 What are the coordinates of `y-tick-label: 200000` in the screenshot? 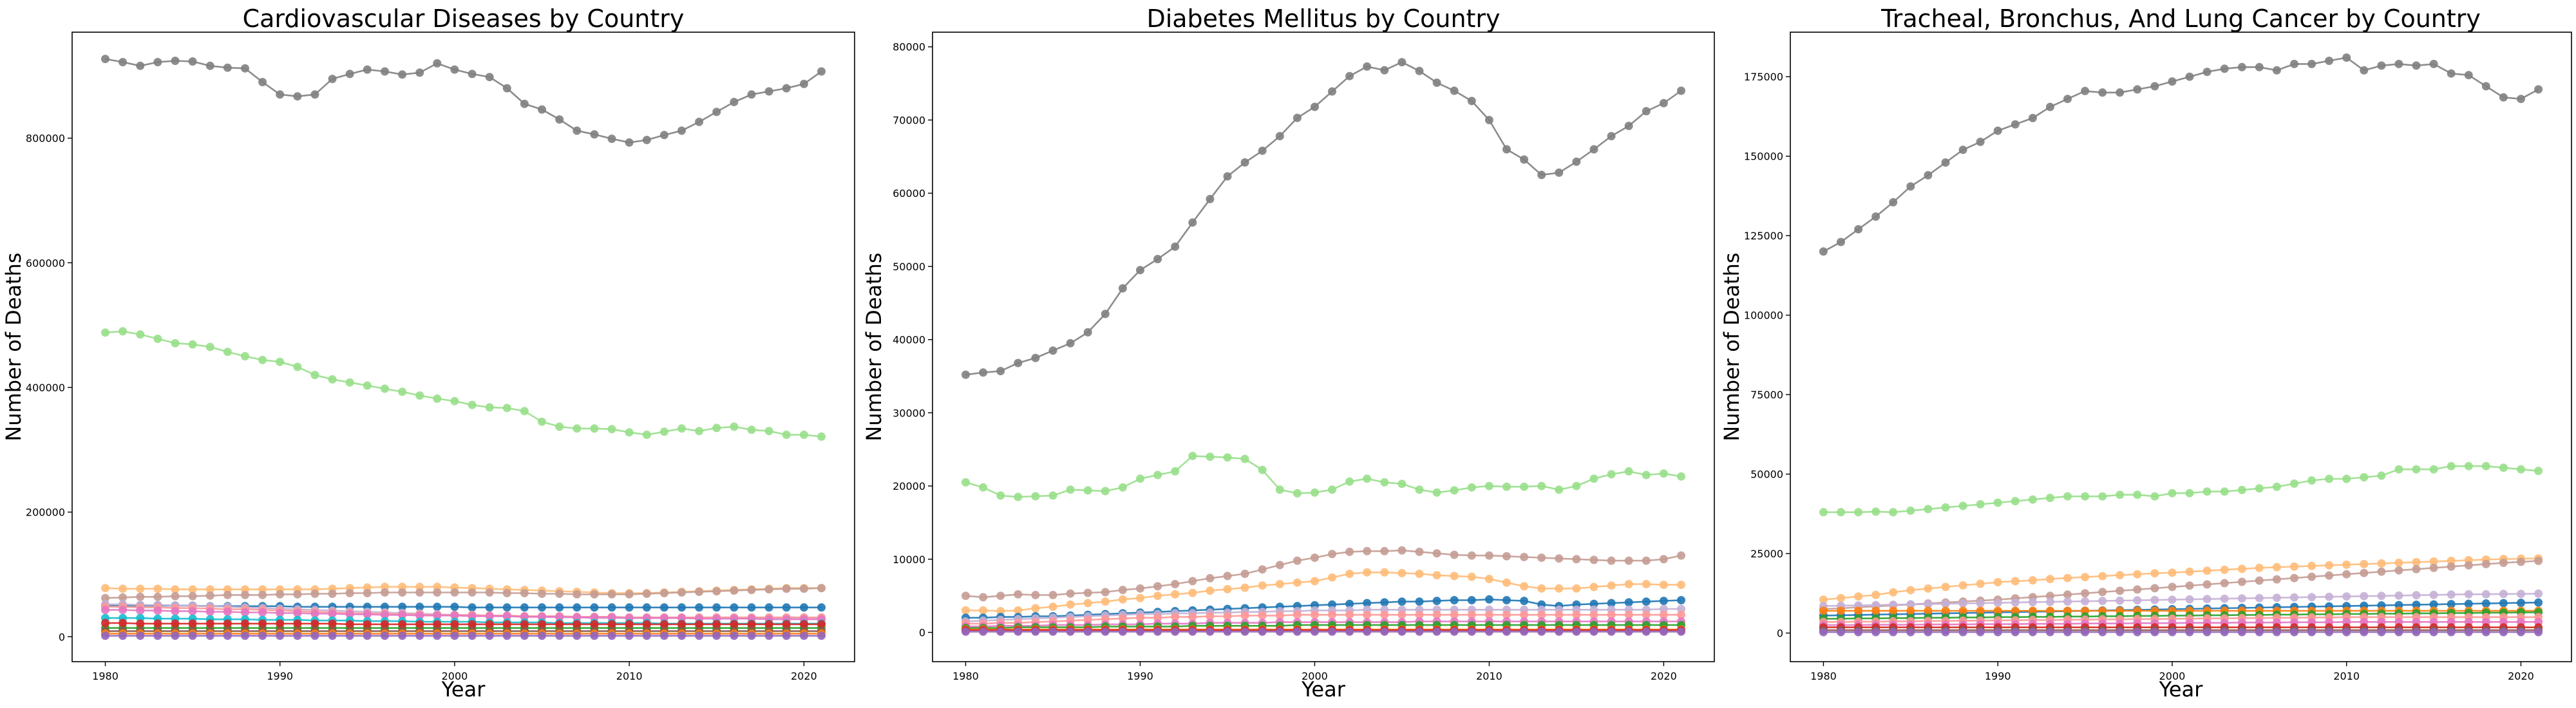 It's located at (46, 513).